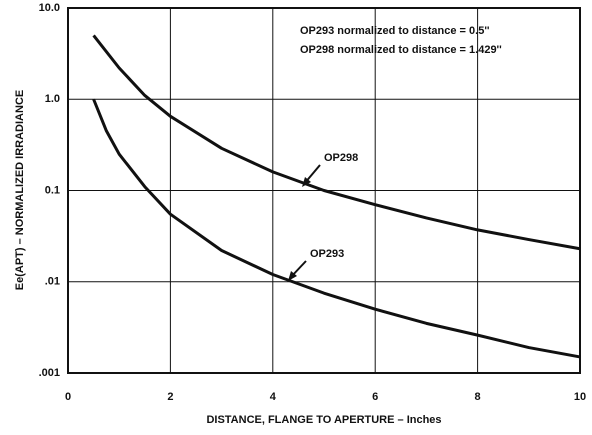  What do you see at coordinates (323, 420) in the screenshot?
I see `x-axis-label: DISTANCE, FLANGE TO APERTURE – Inches` at bounding box center [323, 420].